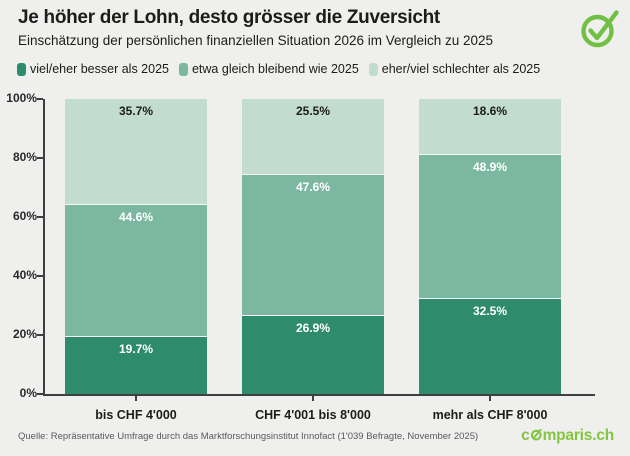 The width and height of the screenshot is (630, 456). I want to click on bar-segment: 32.5%, so click(490, 346).